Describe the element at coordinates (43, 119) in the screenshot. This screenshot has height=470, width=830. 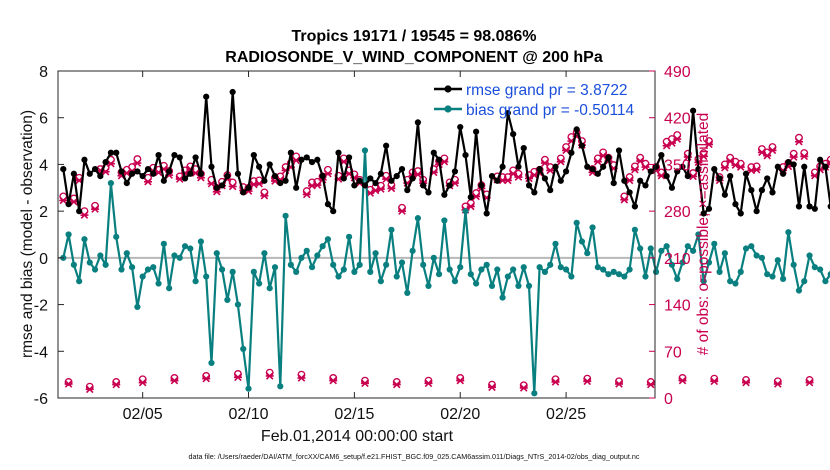
I see `y-tick-label: 6` at that location.